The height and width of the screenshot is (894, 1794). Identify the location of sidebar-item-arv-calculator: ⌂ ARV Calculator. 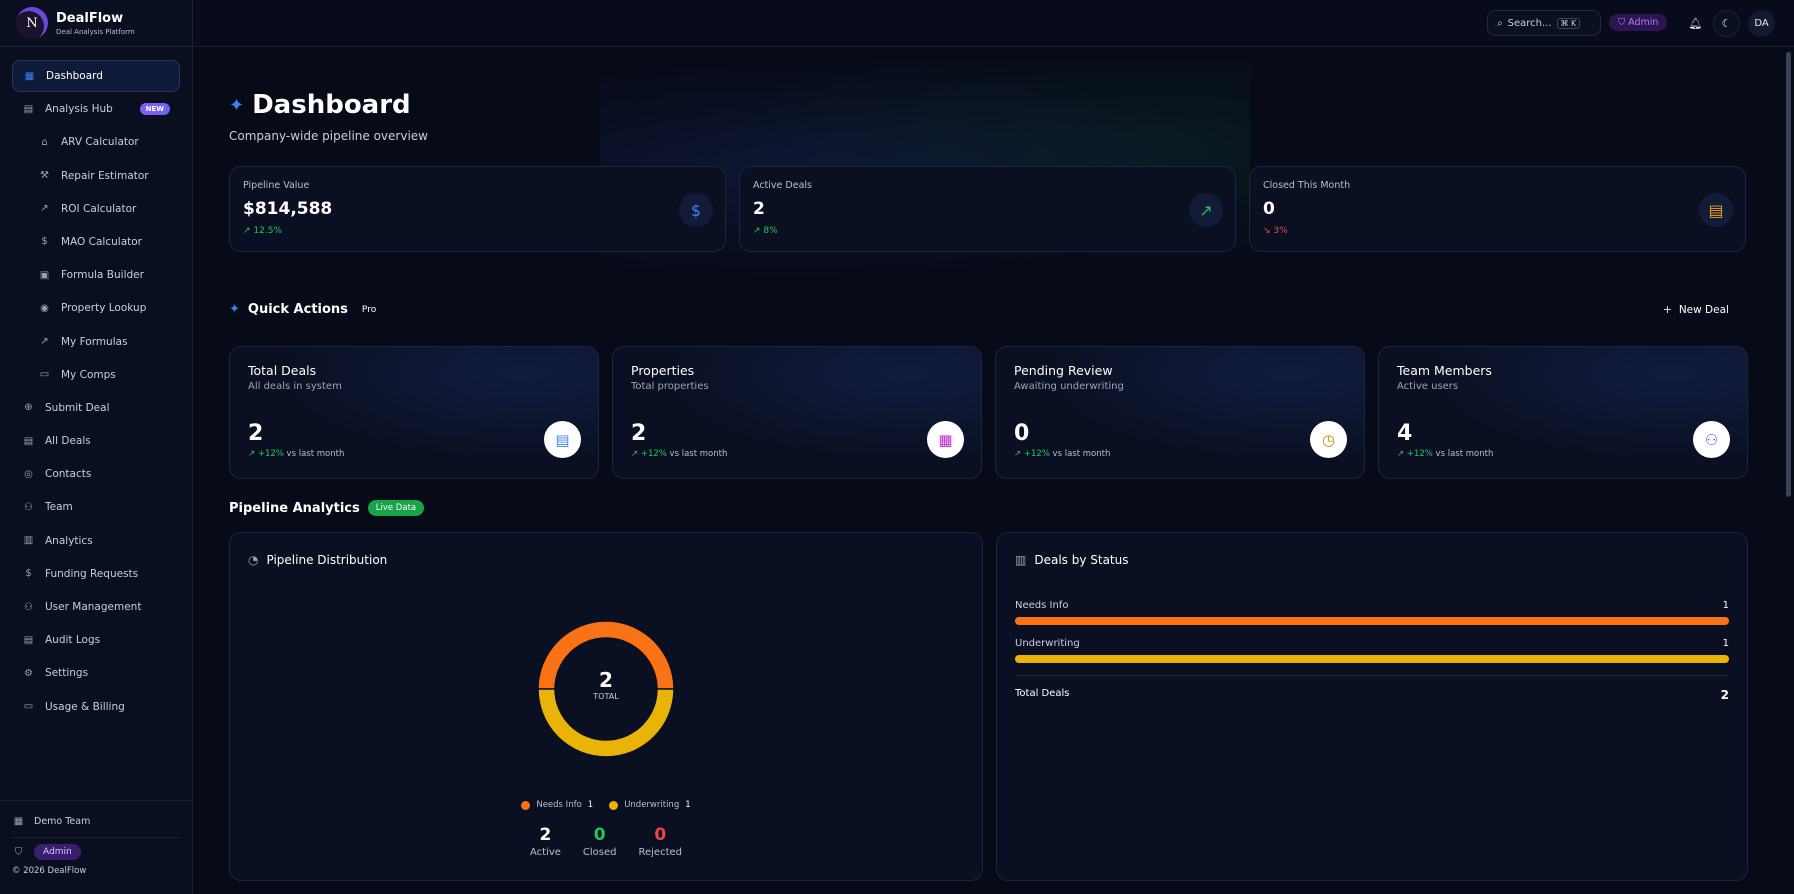
(96, 142).